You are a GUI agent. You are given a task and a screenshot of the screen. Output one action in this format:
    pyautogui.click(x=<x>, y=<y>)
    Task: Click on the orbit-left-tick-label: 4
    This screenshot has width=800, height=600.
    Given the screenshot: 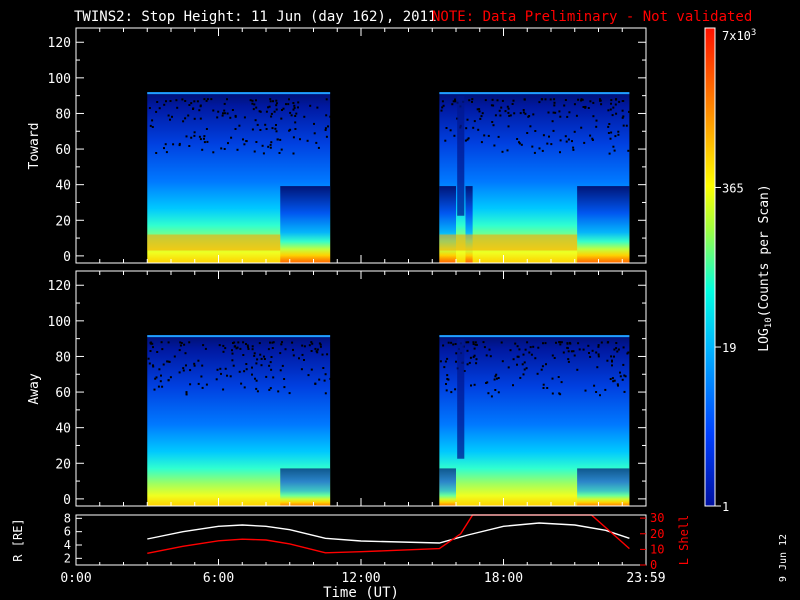 What is the action you would take?
    pyautogui.click(x=67, y=545)
    